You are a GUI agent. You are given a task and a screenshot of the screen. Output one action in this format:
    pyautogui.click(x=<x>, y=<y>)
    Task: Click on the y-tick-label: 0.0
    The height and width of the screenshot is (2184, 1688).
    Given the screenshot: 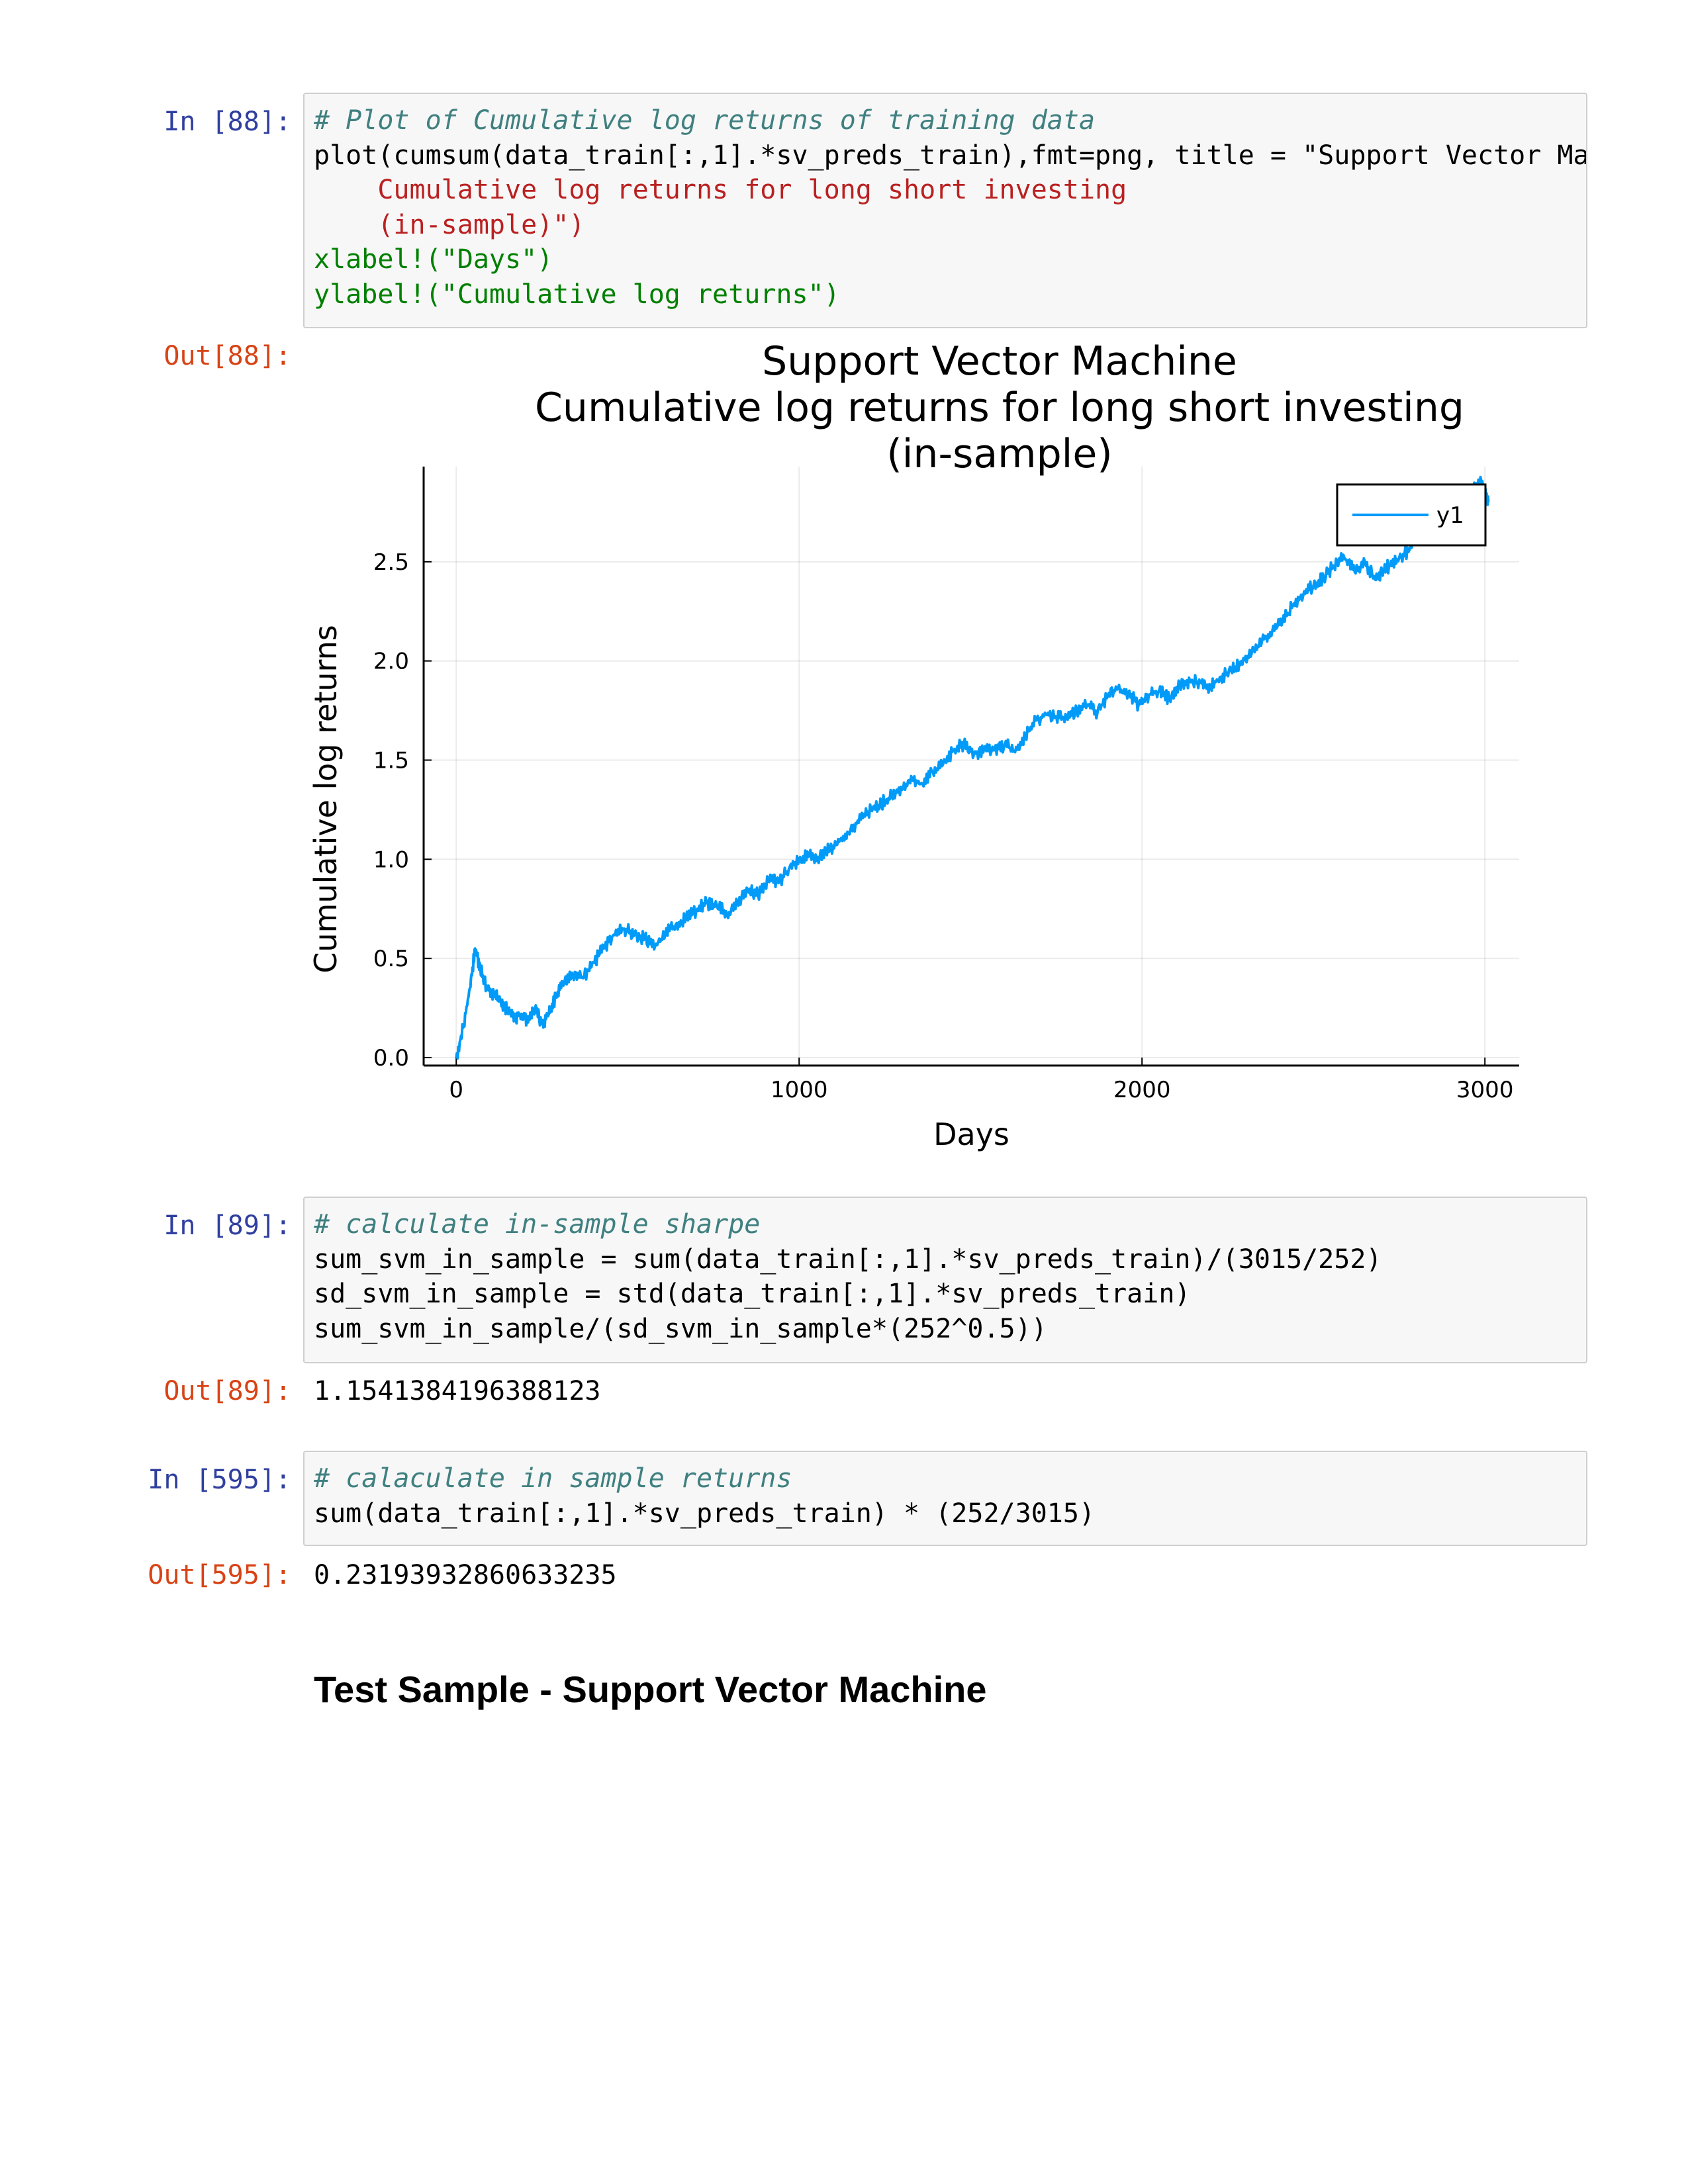 What is the action you would take?
    pyautogui.click(x=391, y=1058)
    